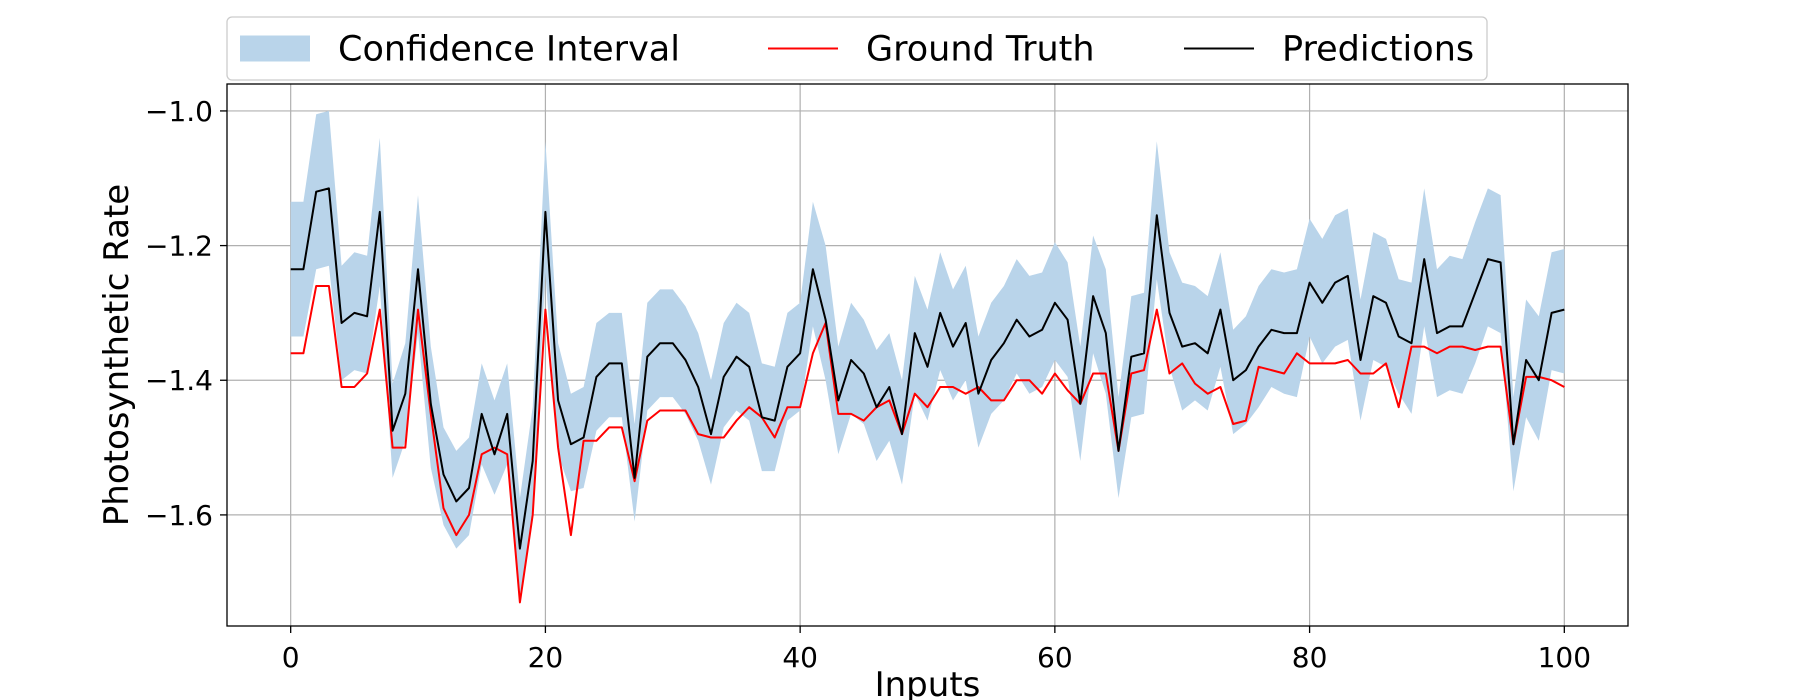 This screenshot has height=700, width=1800. I want to click on y-tick-label: −1.2, so click(179, 246).